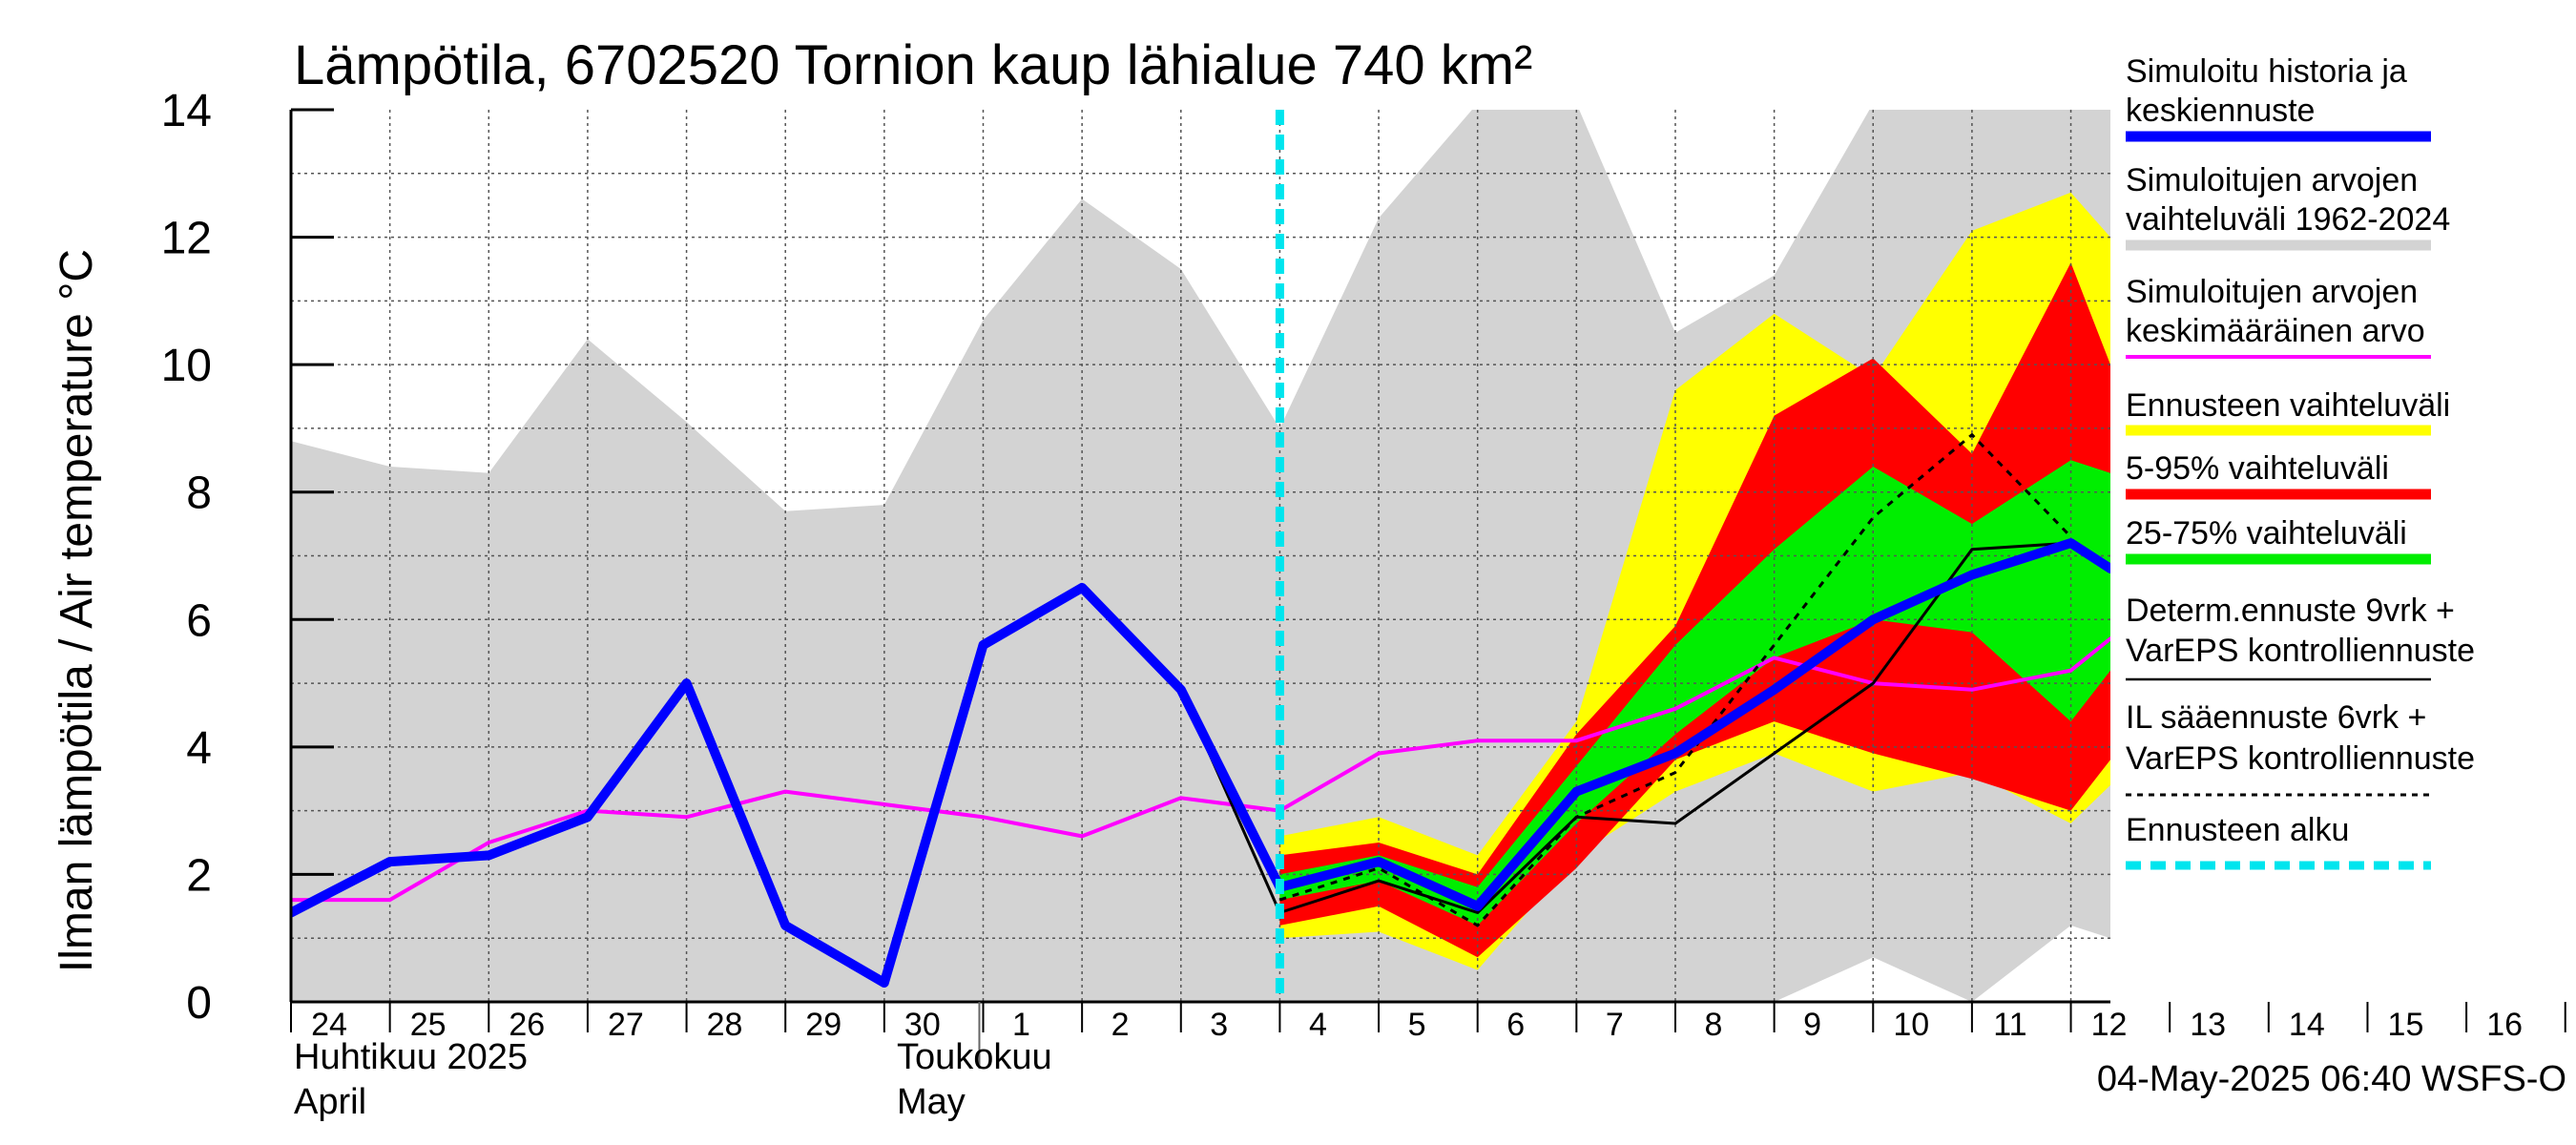  What do you see at coordinates (2208, 1025) in the screenshot?
I see `x-tick-label: 13` at bounding box center [2208, 1025].